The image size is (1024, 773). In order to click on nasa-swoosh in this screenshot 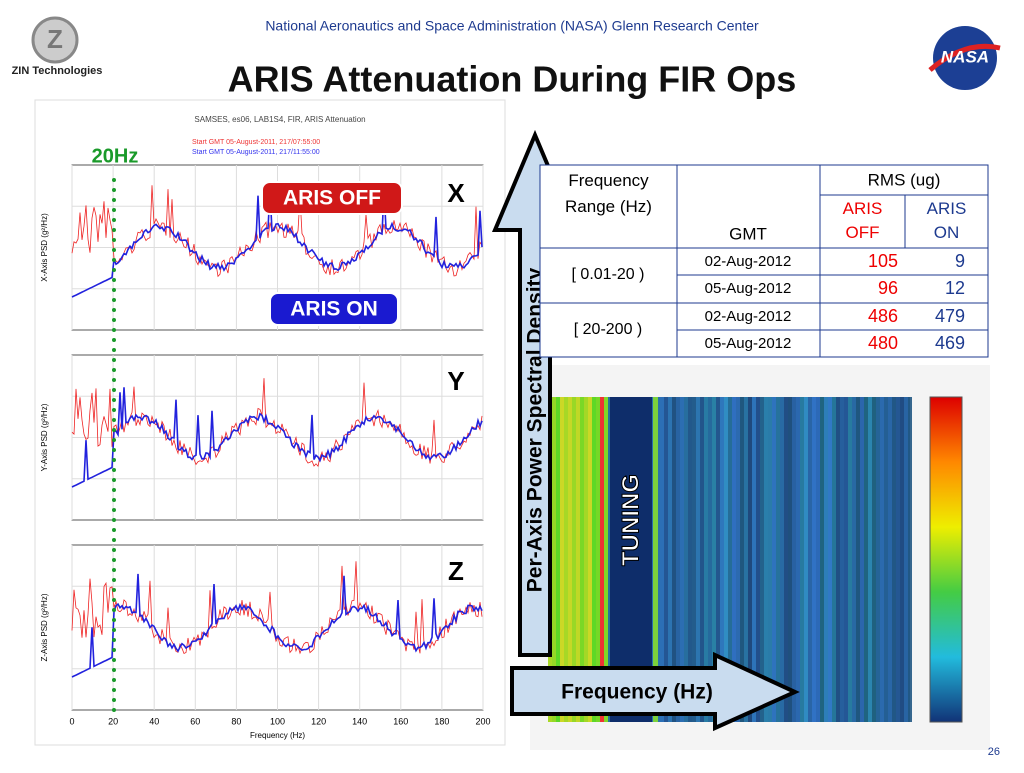, I will do `click(964, 57)`.